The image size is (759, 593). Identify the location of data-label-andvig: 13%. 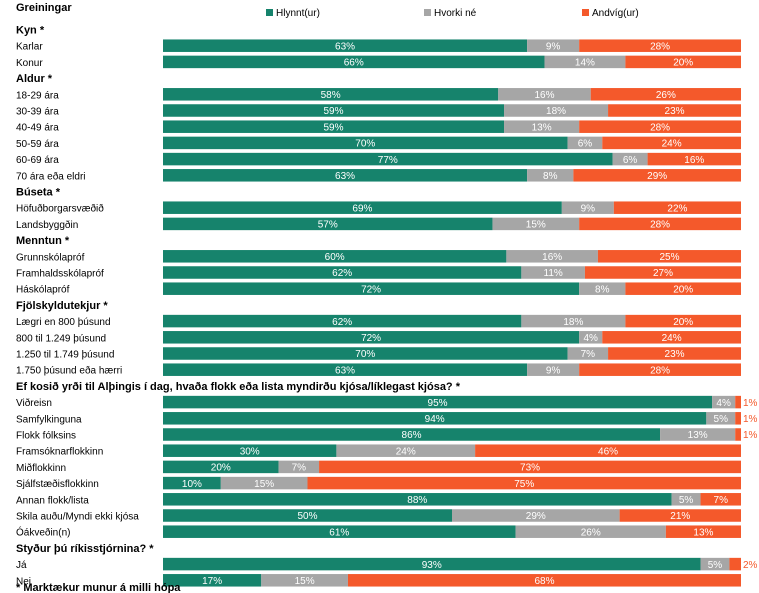
(703, 532).